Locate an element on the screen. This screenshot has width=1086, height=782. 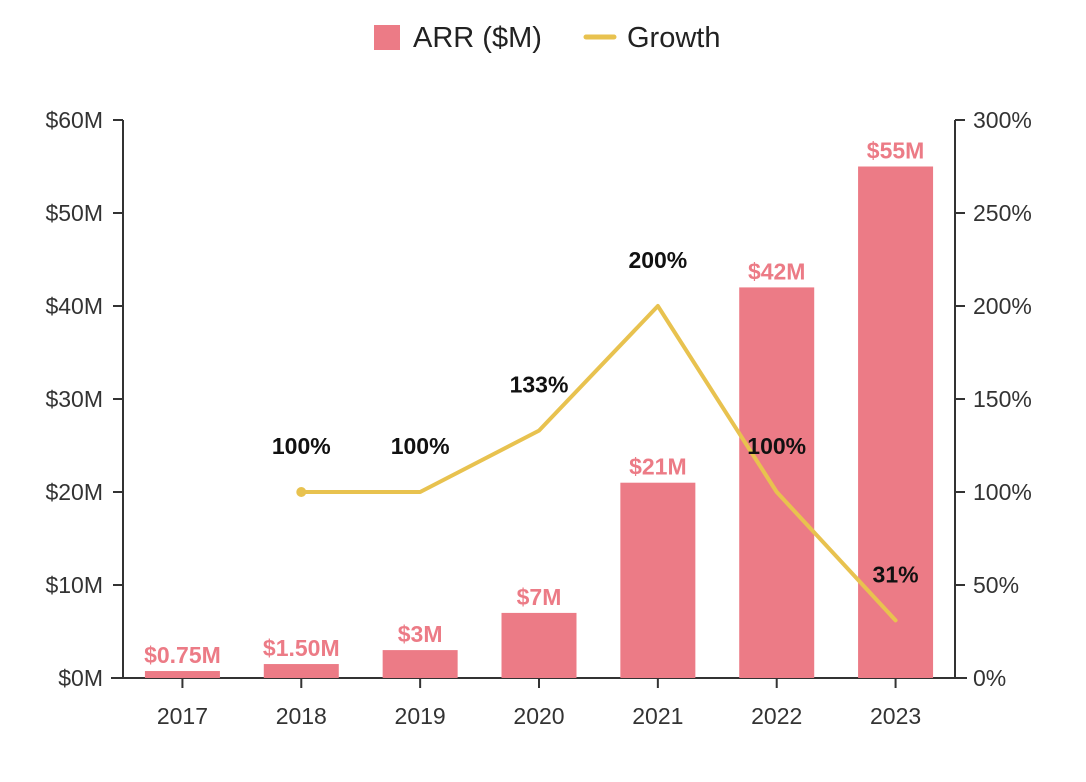
right-y-tick-label: 200% is located at coordinates (1002, 306).